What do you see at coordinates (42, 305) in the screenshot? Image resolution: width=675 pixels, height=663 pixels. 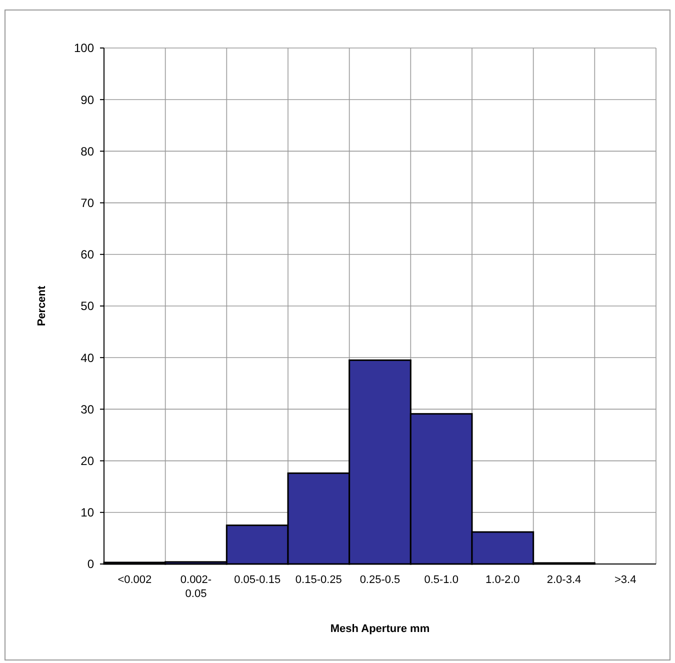 I see `y-axis-title: Percent` at bounding box center [42, 305].